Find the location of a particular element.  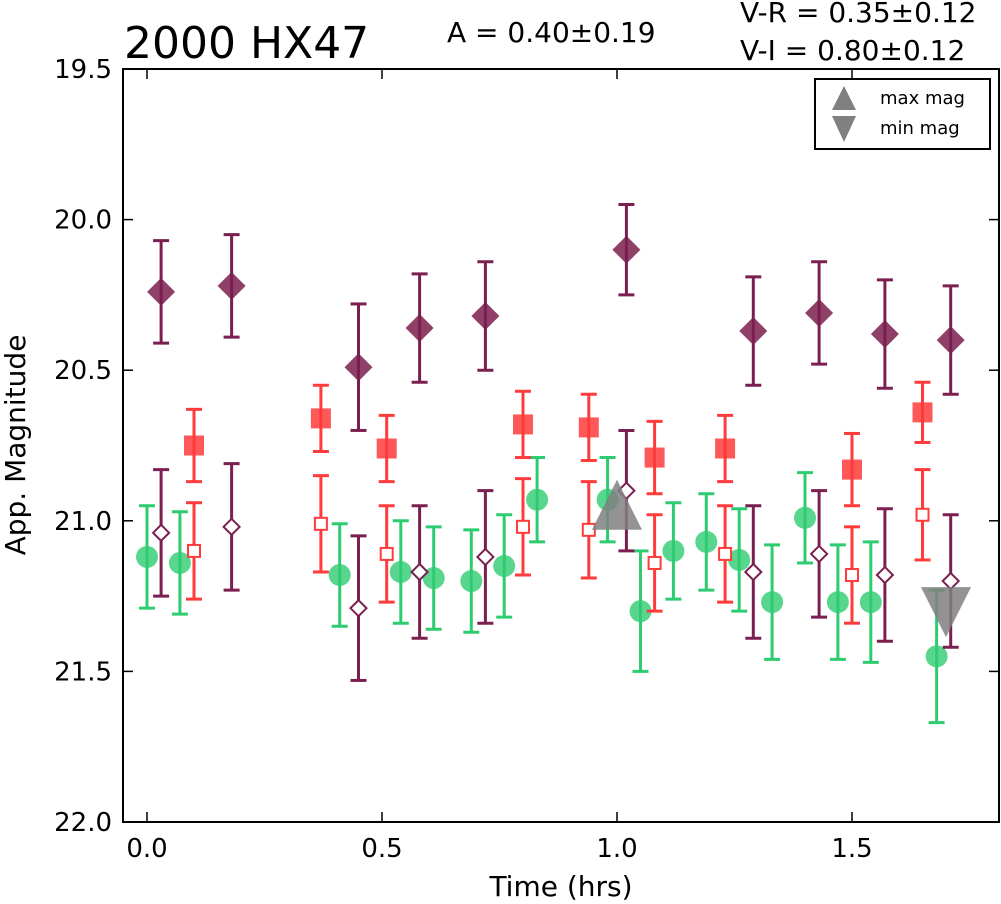

y-tick-label: 20.5 is located at coordinates (83, 371).